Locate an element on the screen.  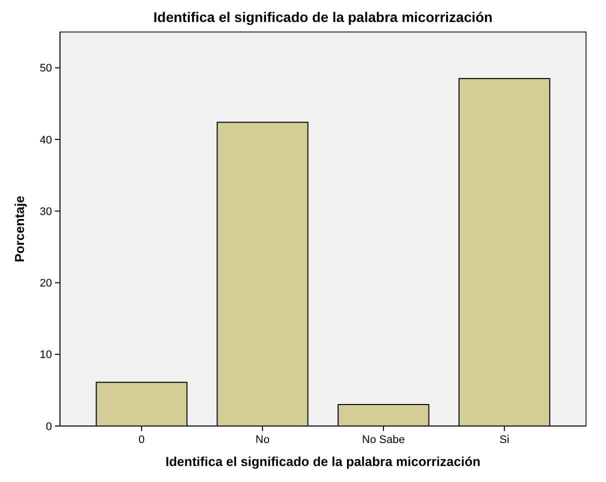
y-tick-label: 50 is located at coordinates (46, 68).